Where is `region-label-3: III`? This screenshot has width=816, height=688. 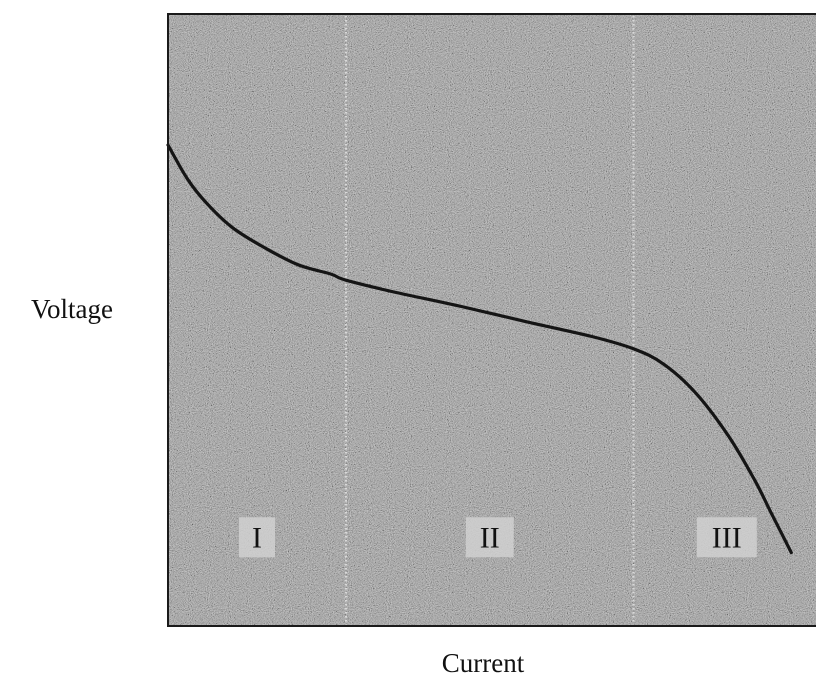
region-label-3: III is located at coordinates (727, 537).